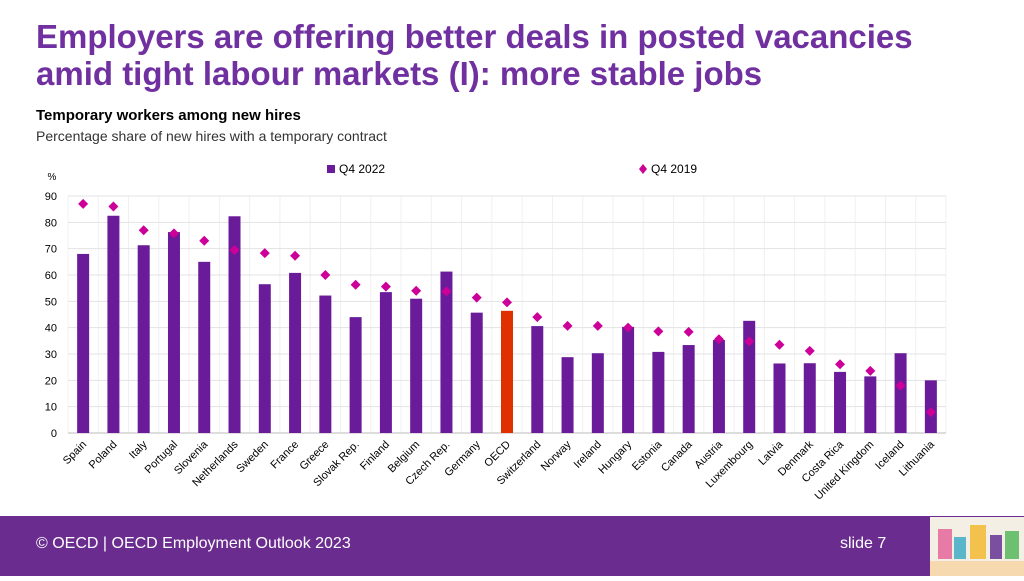  I want to click on outlook-illustration-logo, so click(977, 546).